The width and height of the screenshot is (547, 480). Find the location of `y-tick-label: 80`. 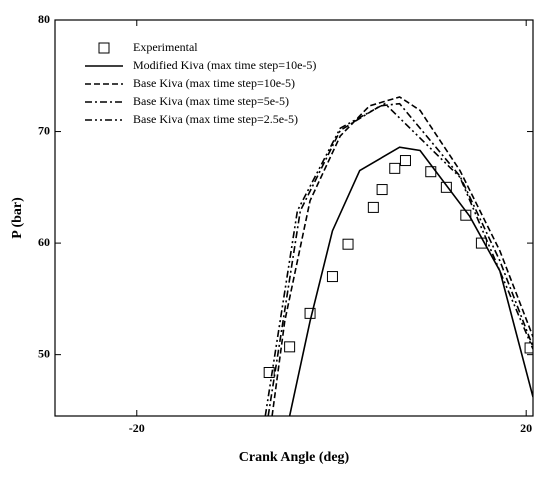

y-tick-label: 80 is located at coordinates (44, 19).